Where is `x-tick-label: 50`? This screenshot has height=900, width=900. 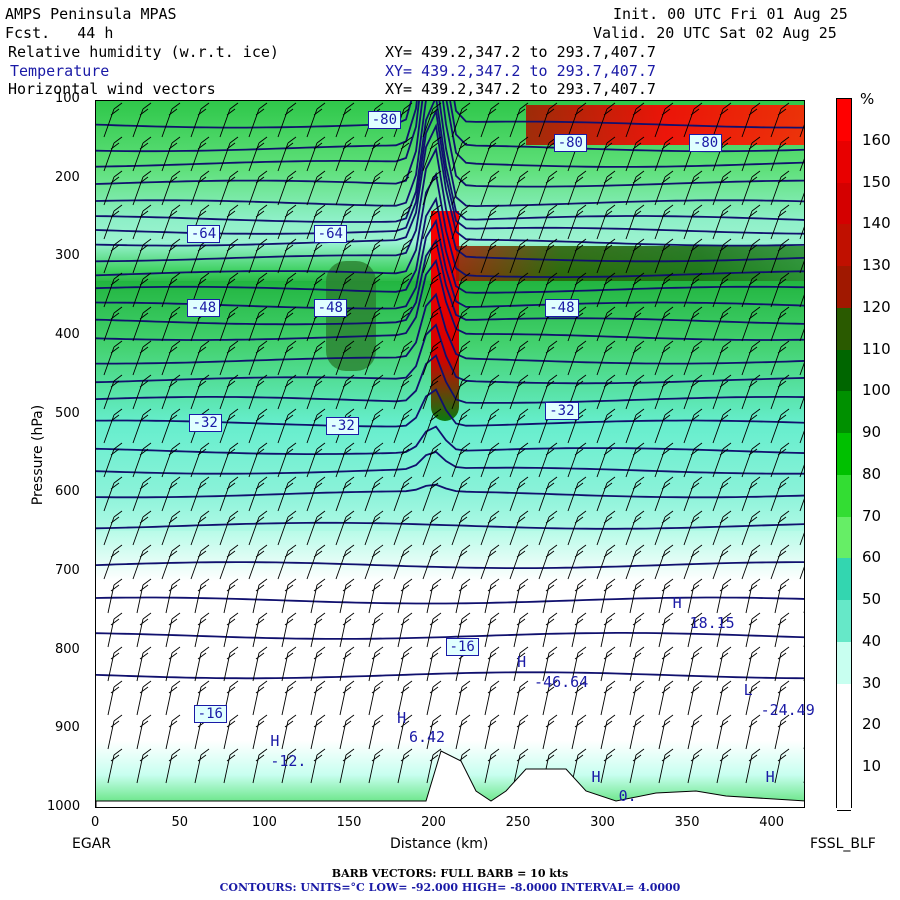
x-tick-label: 50 is located at coordinates (180, 822).